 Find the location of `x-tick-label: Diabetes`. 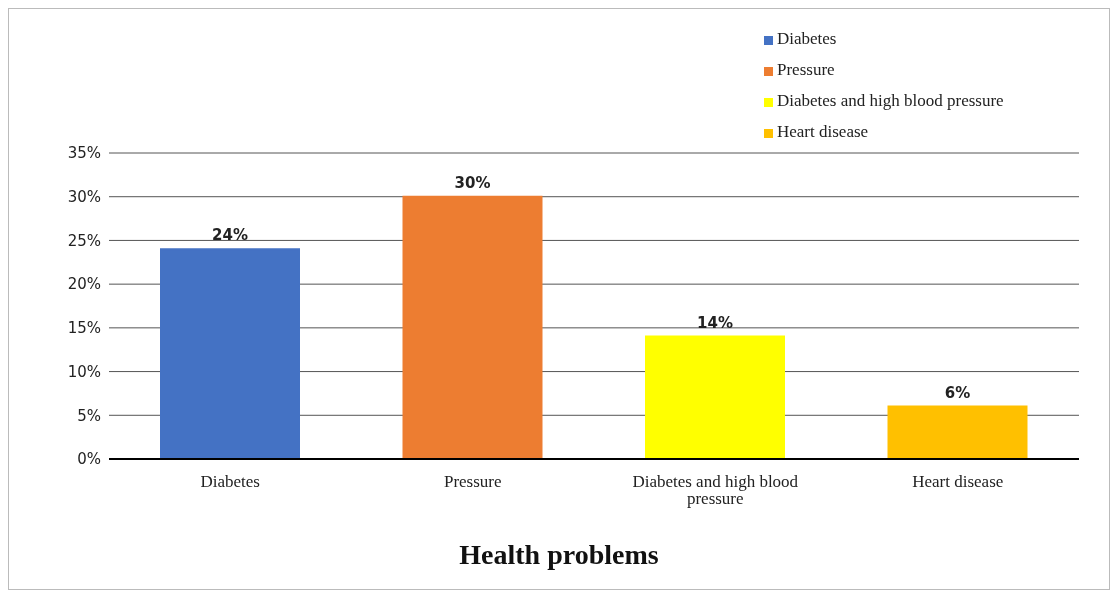

x-tick-label: Diabetes is located at coordinates (230, 482).